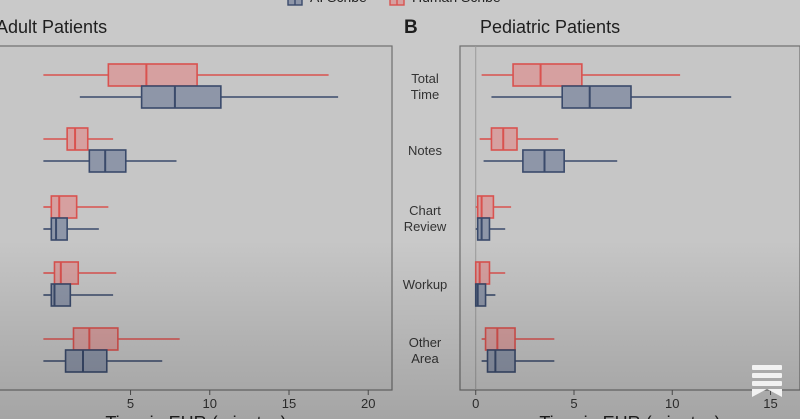  What do you see at coordinates (456, 2) in the screenshot?
I see `legend-label-human-scribe: Human Scribe` at bounding box center [456, 2].